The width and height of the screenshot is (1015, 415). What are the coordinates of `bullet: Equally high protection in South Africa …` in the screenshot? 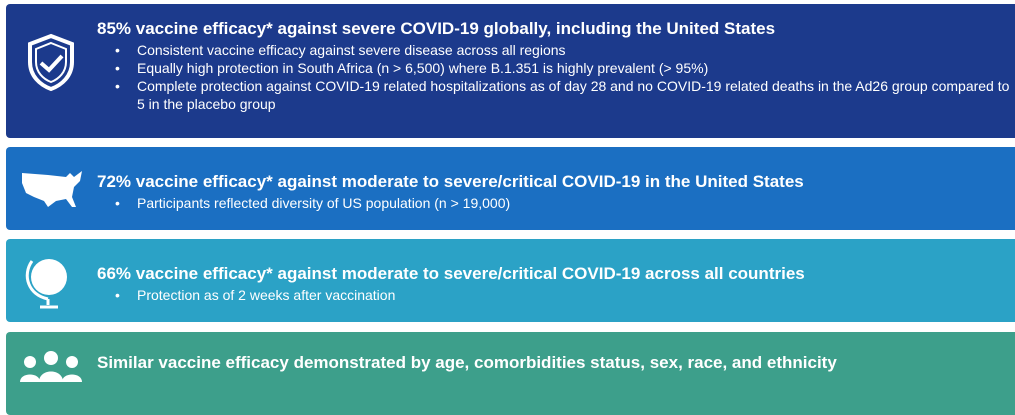 It's located at (565, 68).